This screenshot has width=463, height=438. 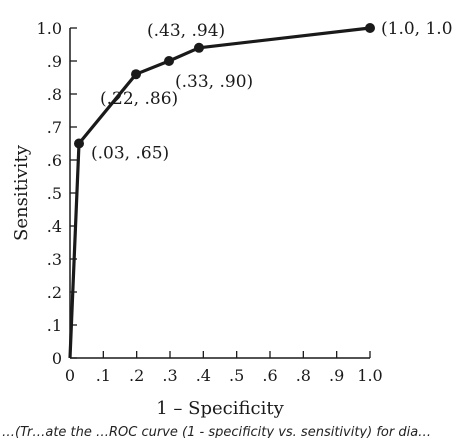 What do you see at coordinates (57, 358) in the screenshot?
I see `y-tick-label: 0` at bounding box center [57, 358].